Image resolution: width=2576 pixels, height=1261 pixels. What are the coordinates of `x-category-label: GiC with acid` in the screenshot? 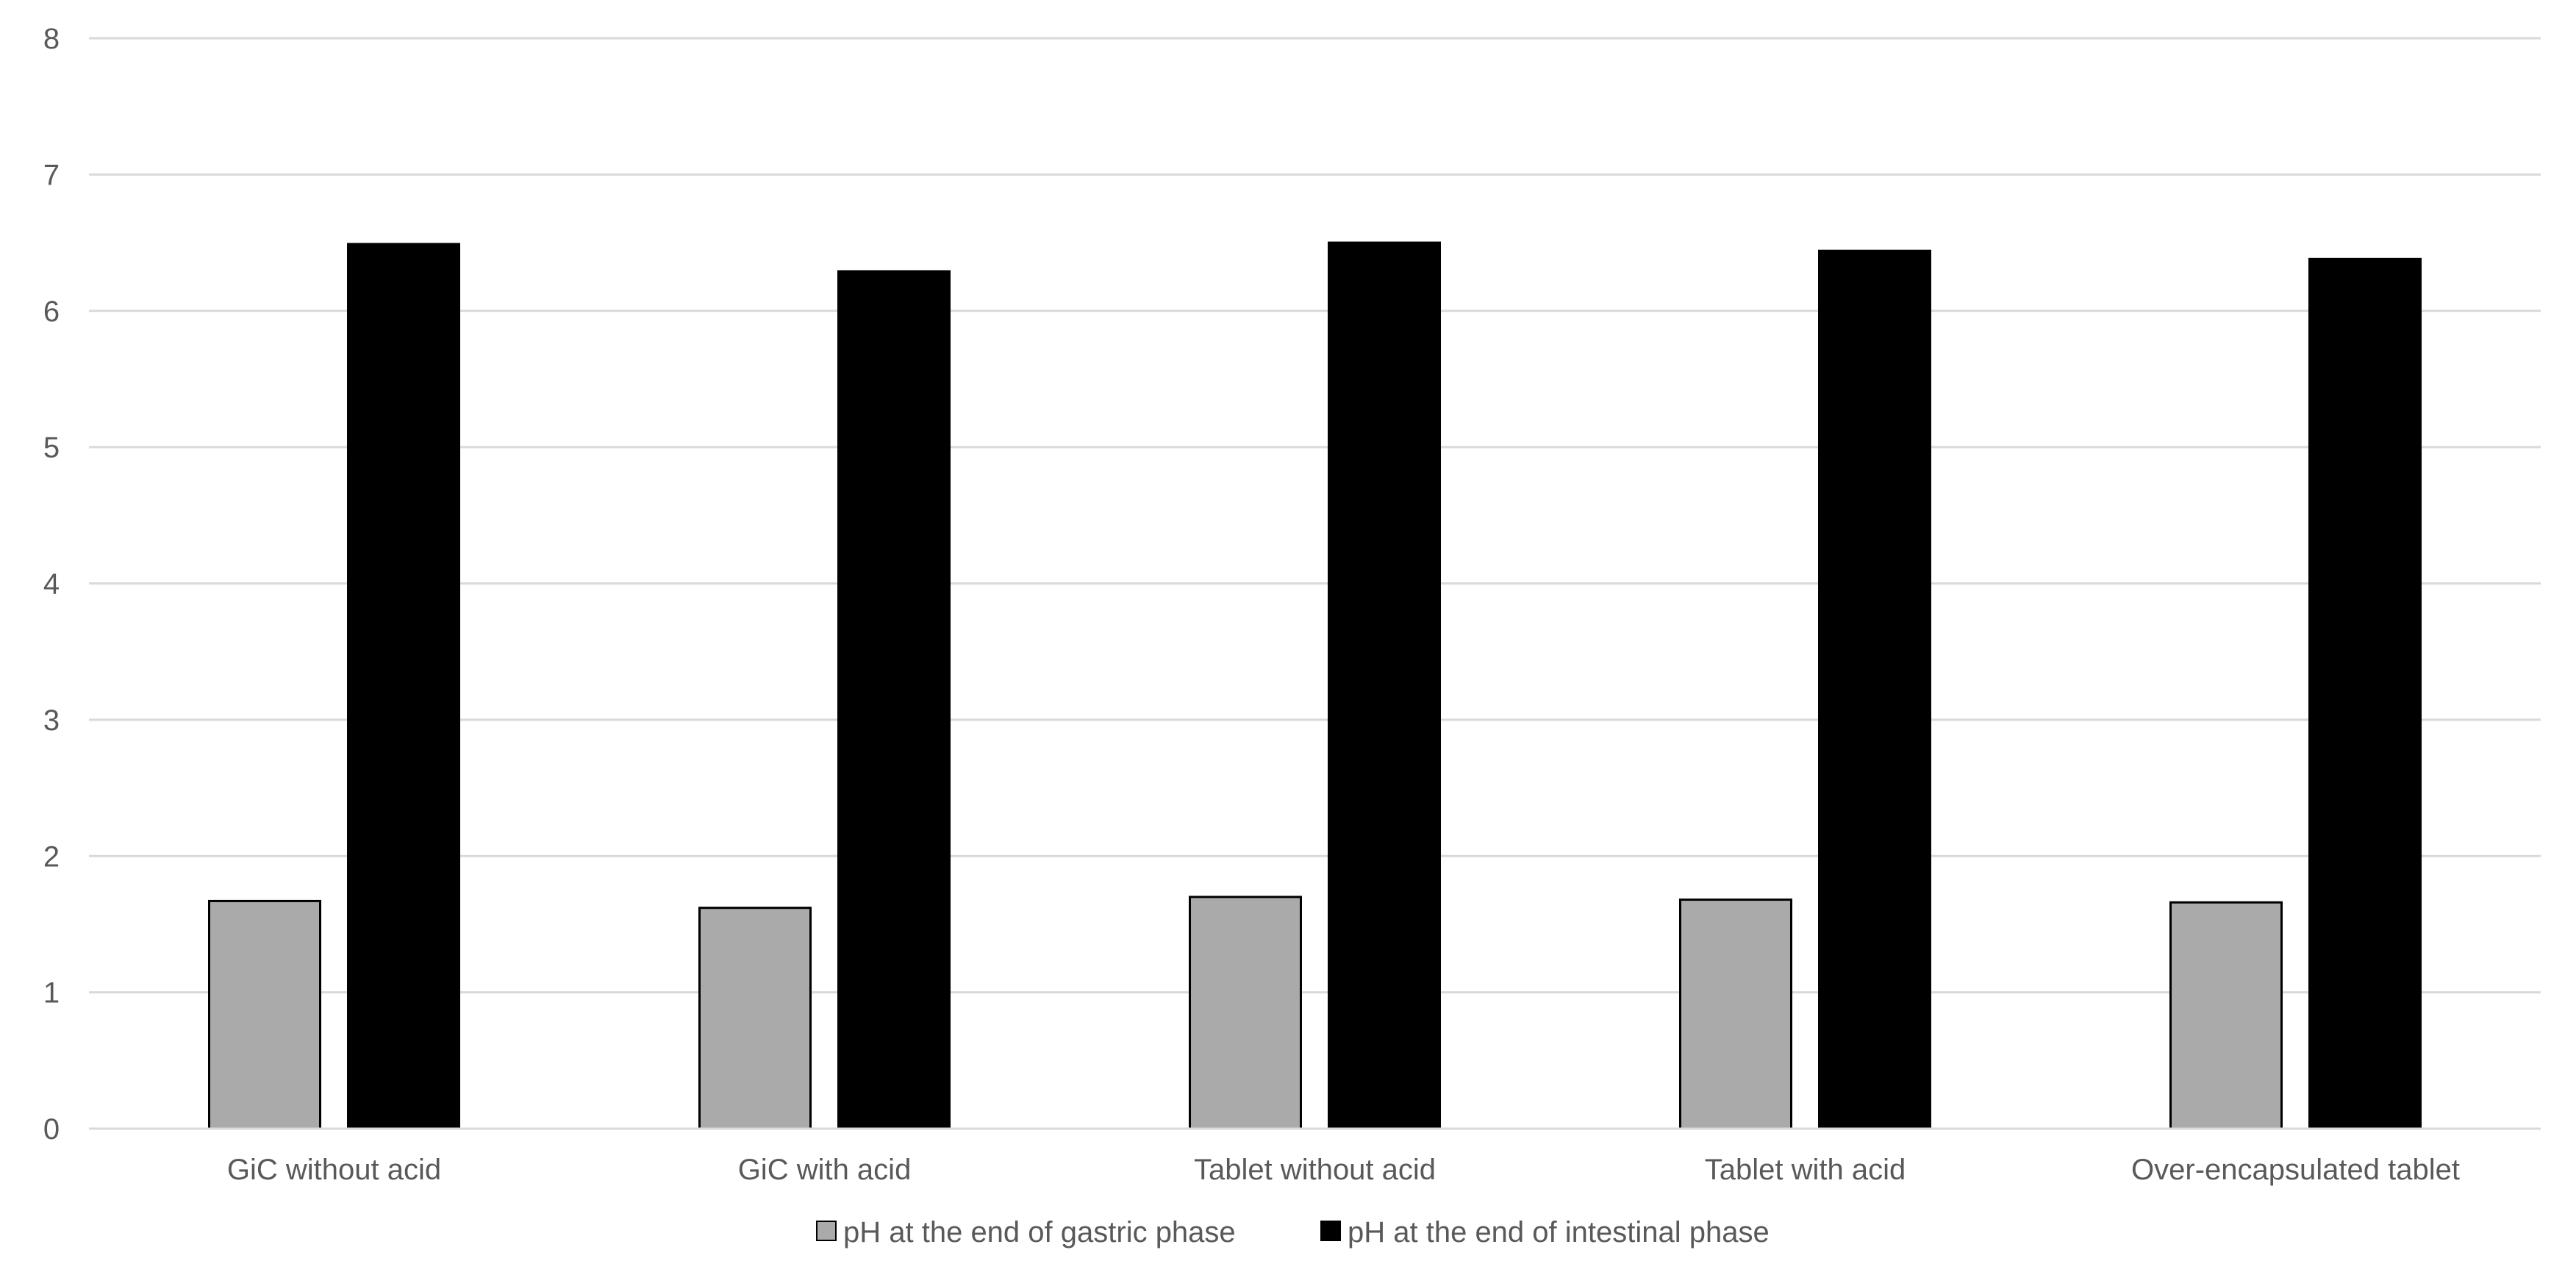 It's located at (825, 1170).